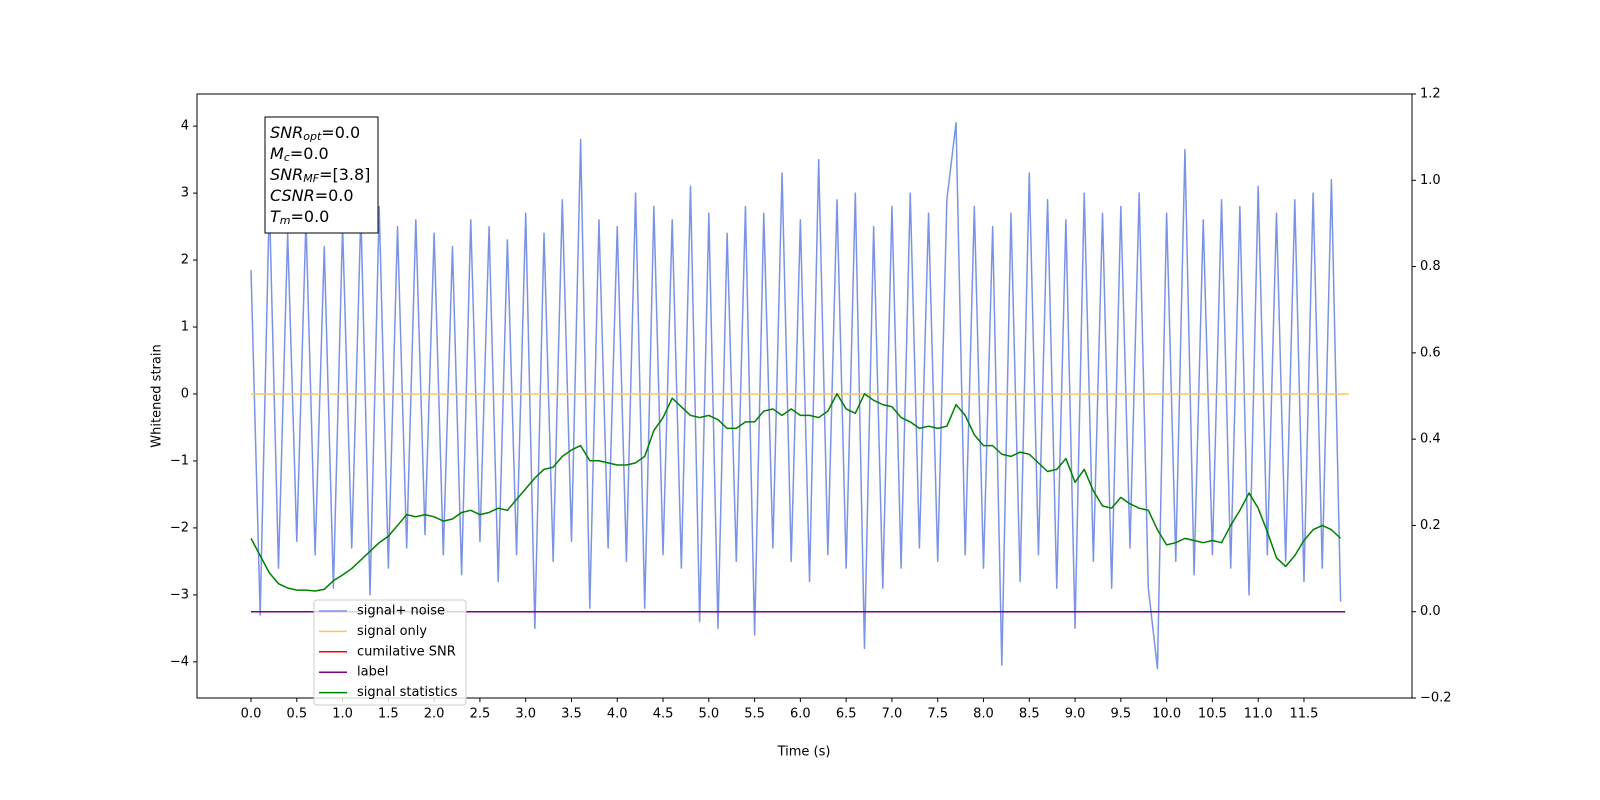 Image resolution: width=1600 pixels, height=800 pixels. Describe the element at coordinates (1430, 525) in the screenshot. I see `y2-tick-label: 0.2` at that location.